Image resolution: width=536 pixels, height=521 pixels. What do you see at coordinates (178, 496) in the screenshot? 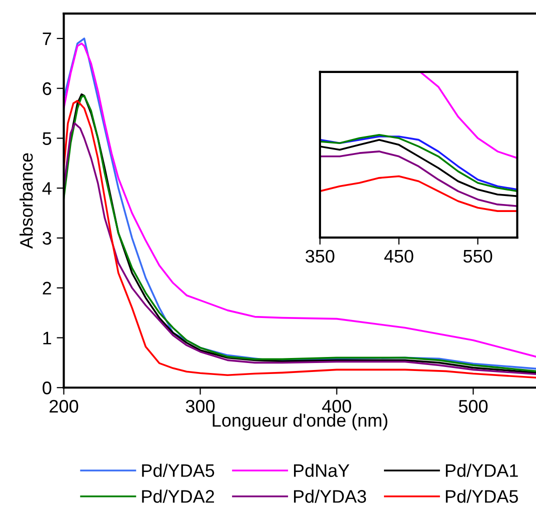
I see `legend-label: Pd/YDA2` at bounding box center [178, 496].